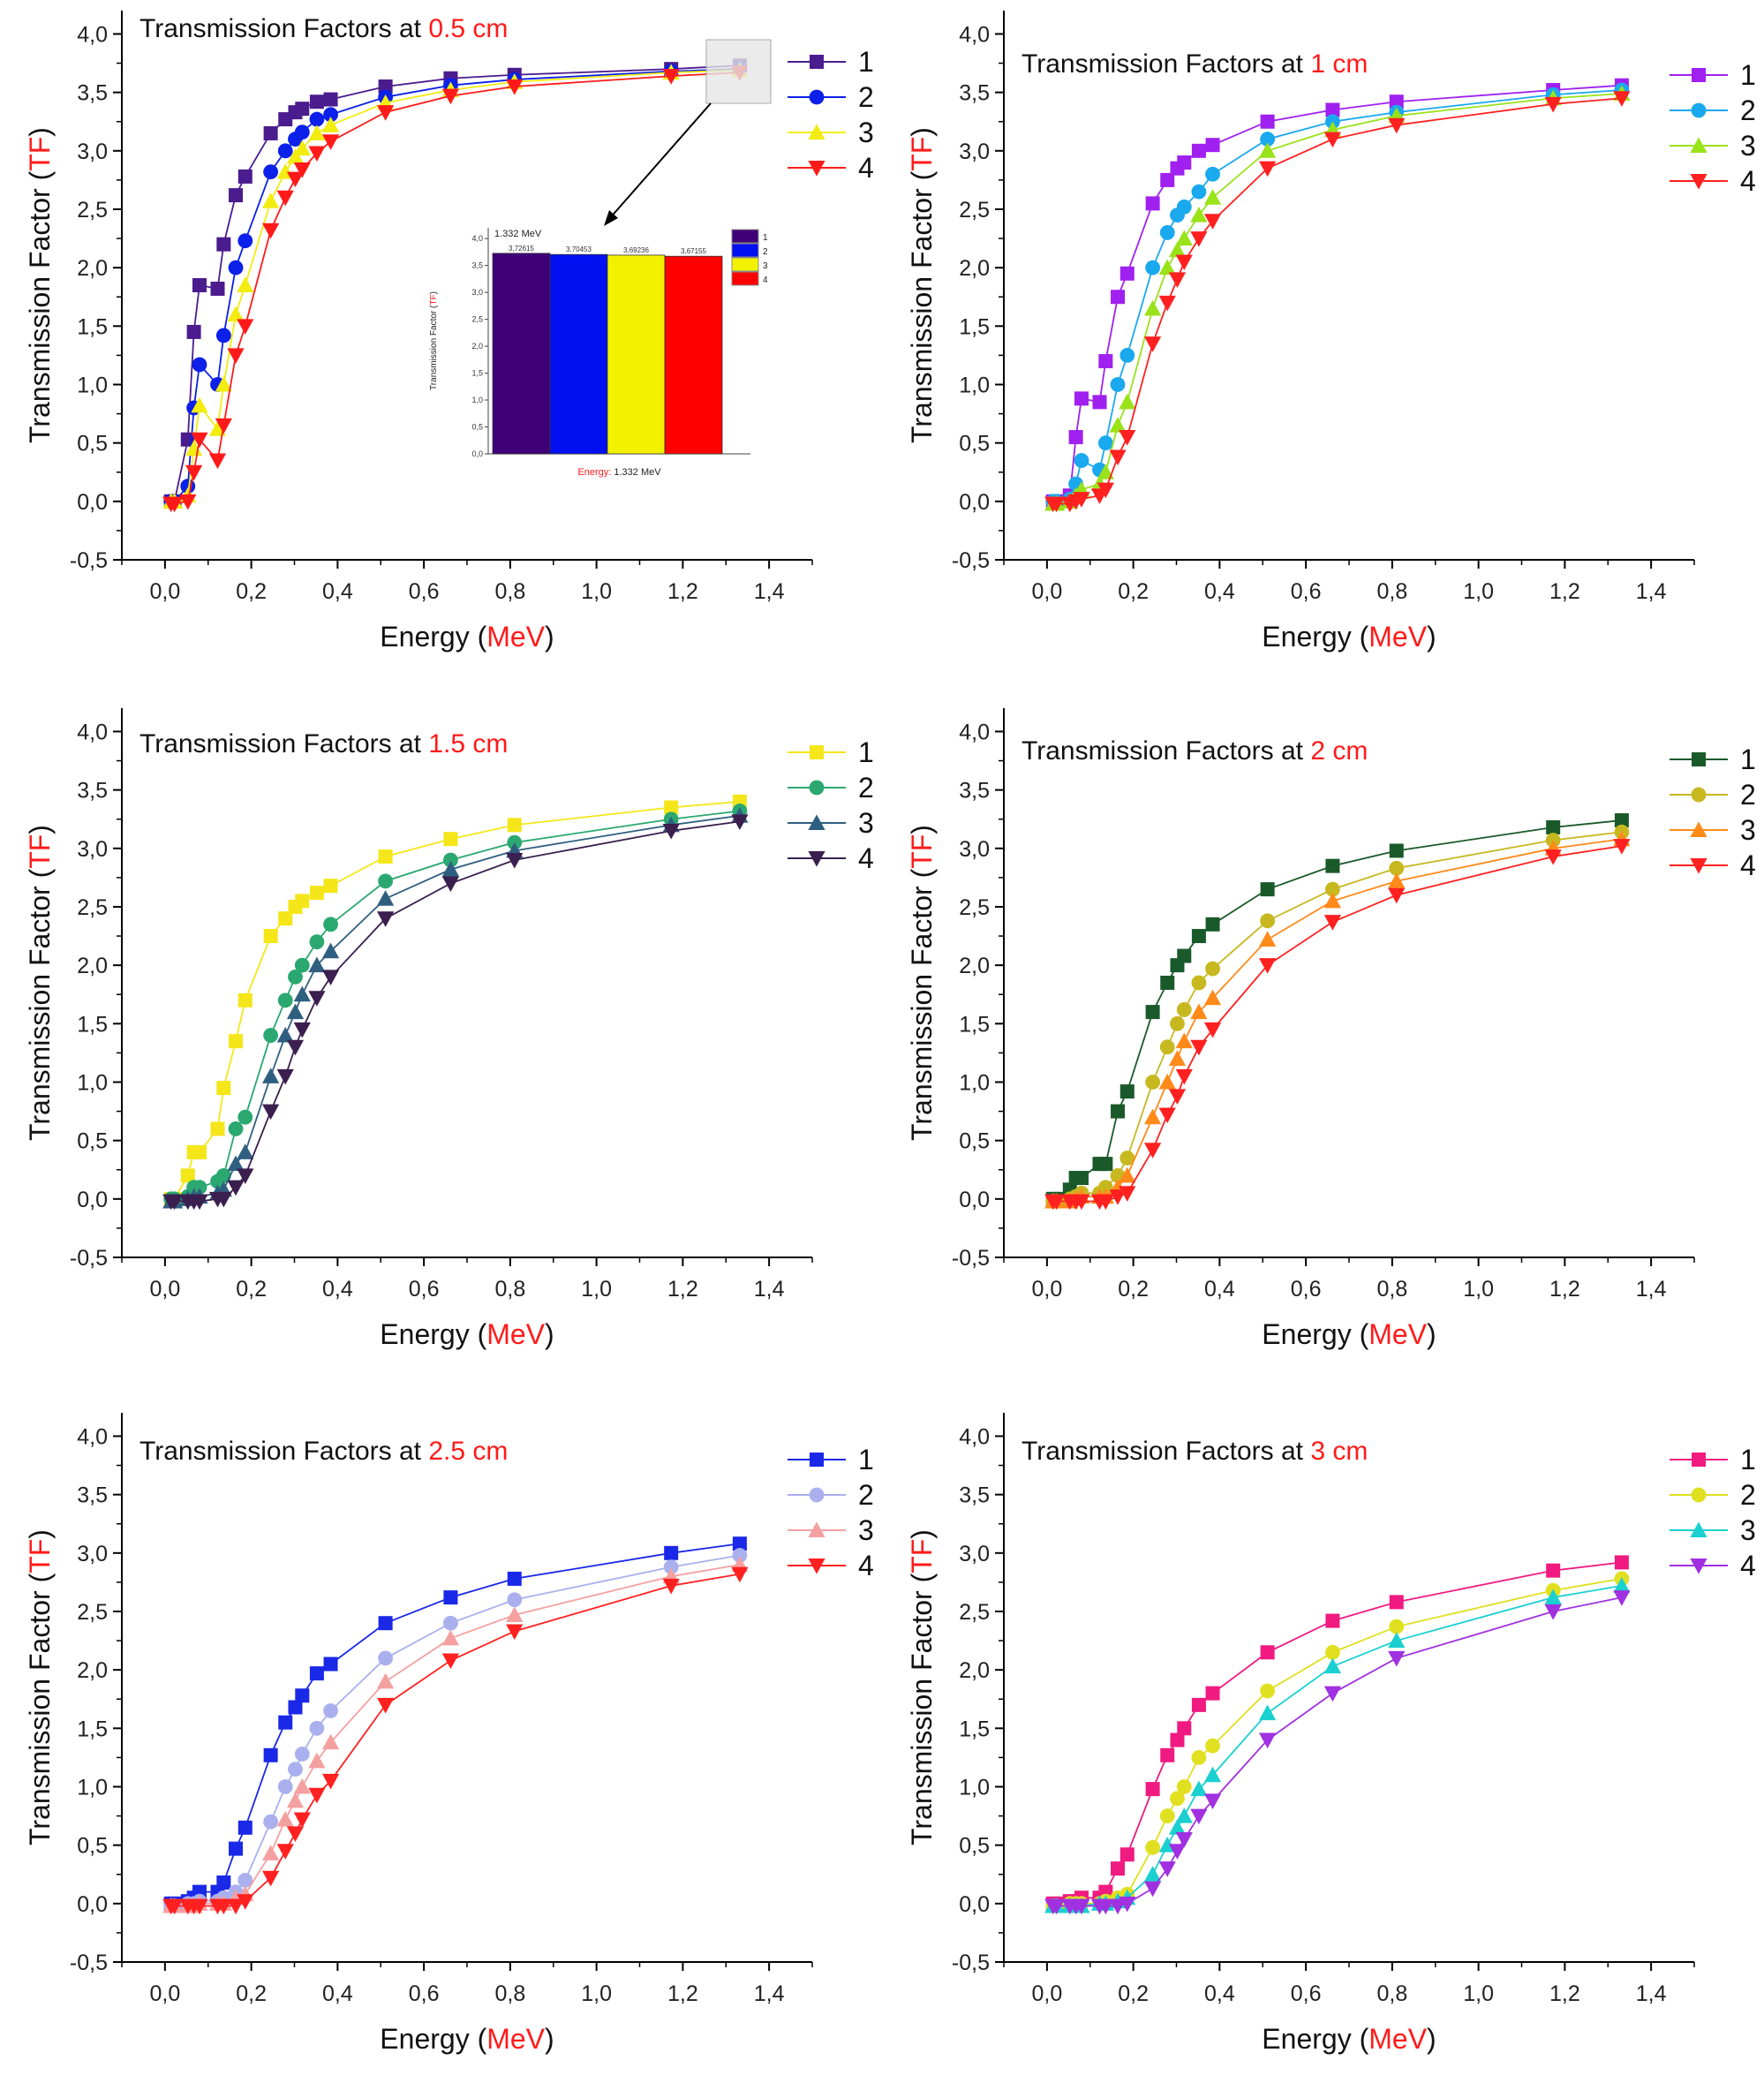  What do you see at coordinates (971, 560) in the screenshot?
I see `y-tick-label: -0,5` at bounding box center [971, 560].